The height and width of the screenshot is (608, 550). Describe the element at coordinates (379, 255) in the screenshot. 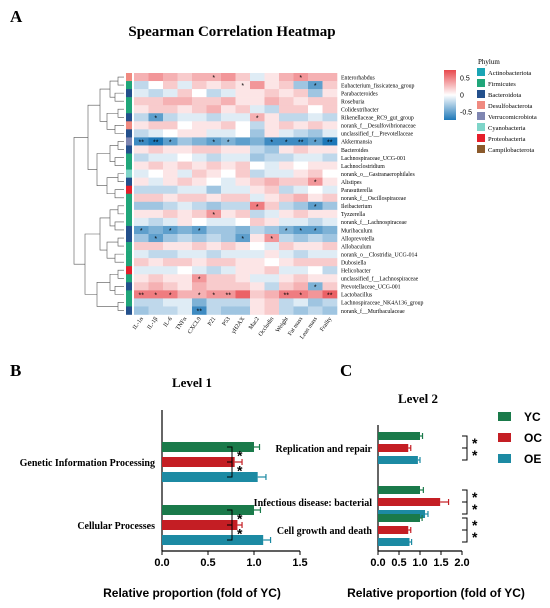

I see `heatmap-row-label: norank_o__Clostridia_UCG-014` at that location.